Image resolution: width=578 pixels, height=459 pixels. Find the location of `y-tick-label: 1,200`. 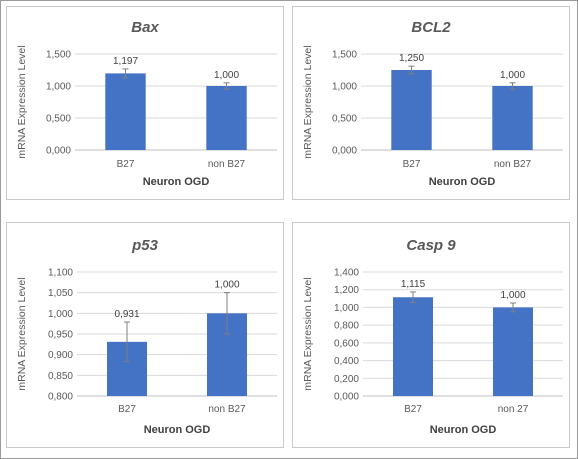

y-tick-label: 1,200 is located at coordinates (346, 290).